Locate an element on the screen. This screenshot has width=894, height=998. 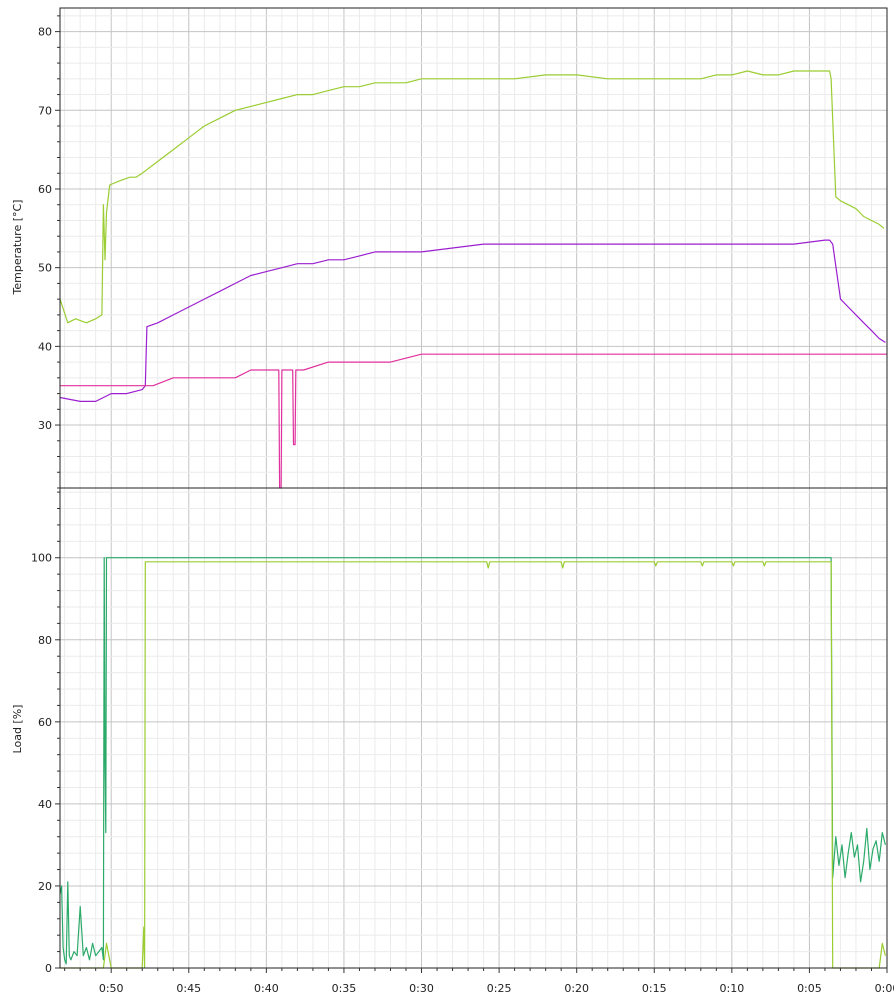
y-tick-label: 0 is located at coordinates (48, 968).